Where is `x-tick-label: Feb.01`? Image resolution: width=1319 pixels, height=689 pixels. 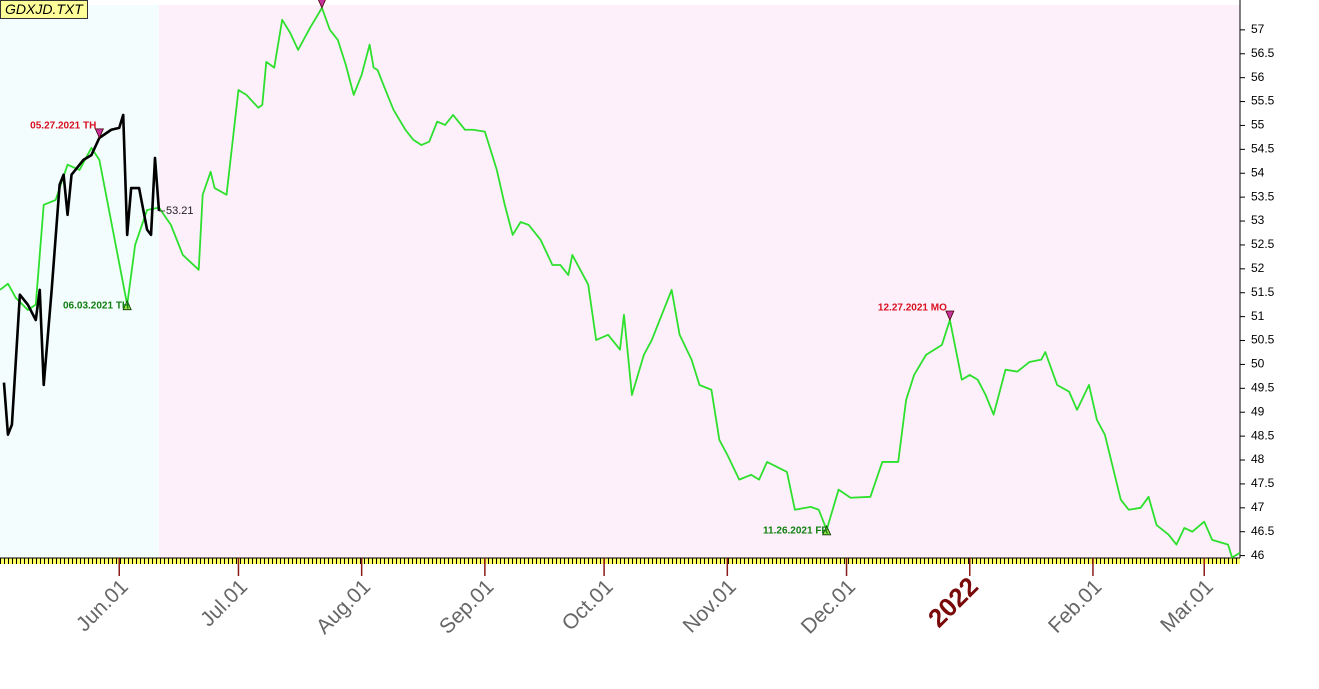
x-tick-label: Feb.01 is located at coordinates (1075, 606).